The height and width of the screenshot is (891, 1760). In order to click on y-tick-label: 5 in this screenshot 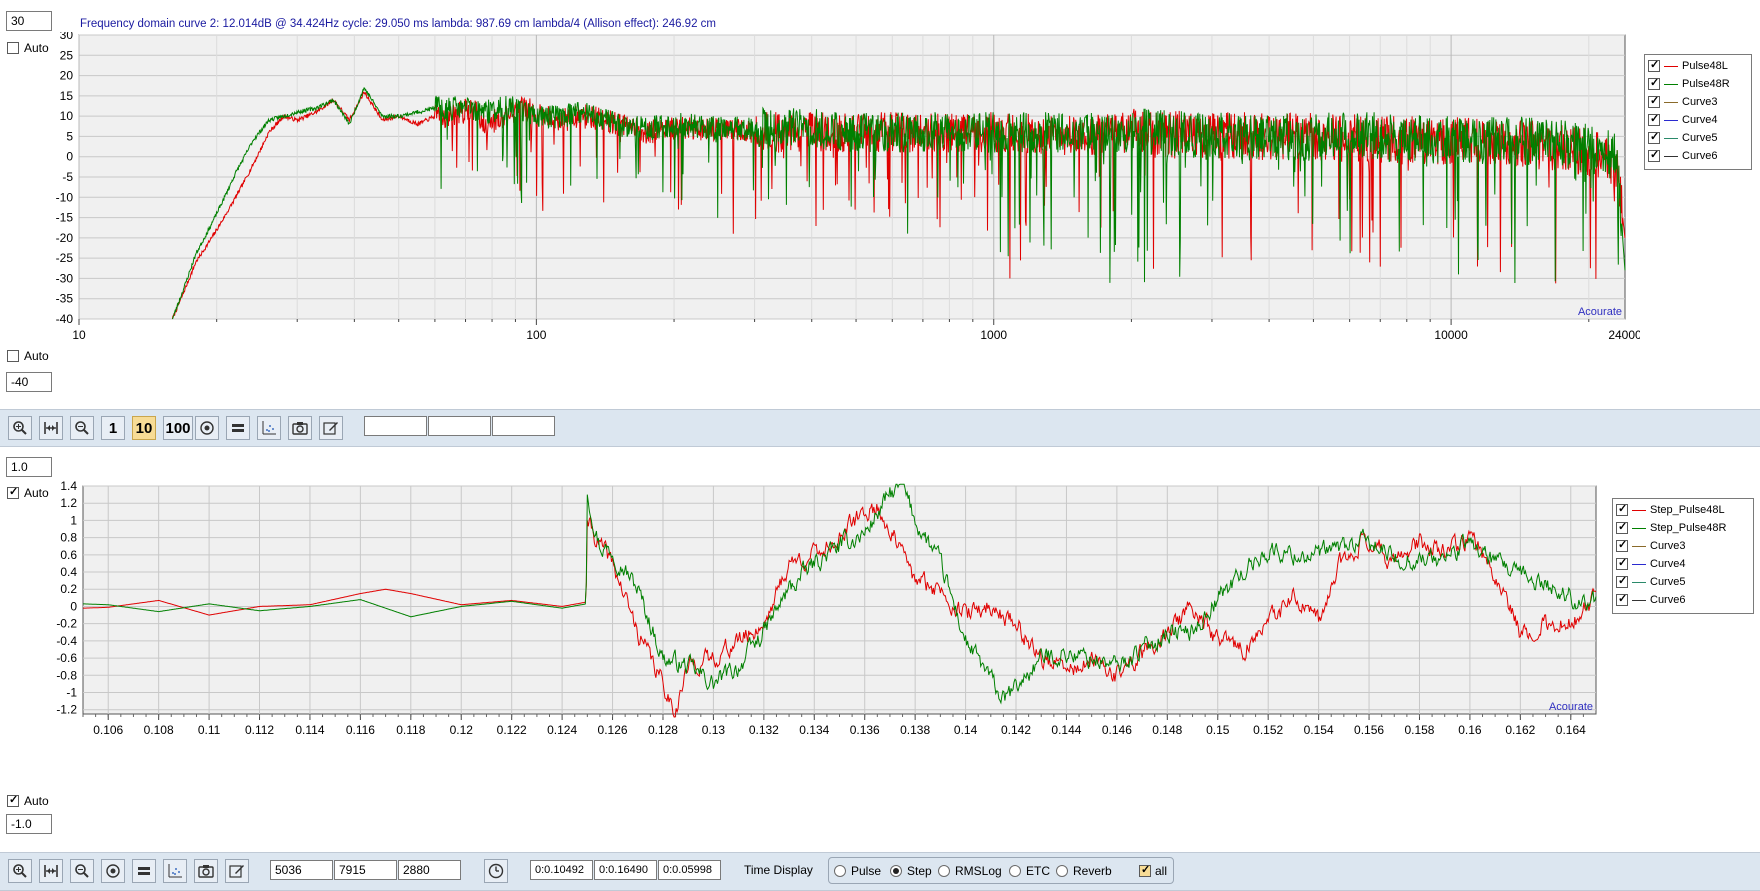, I will do `click(69, 136)`.